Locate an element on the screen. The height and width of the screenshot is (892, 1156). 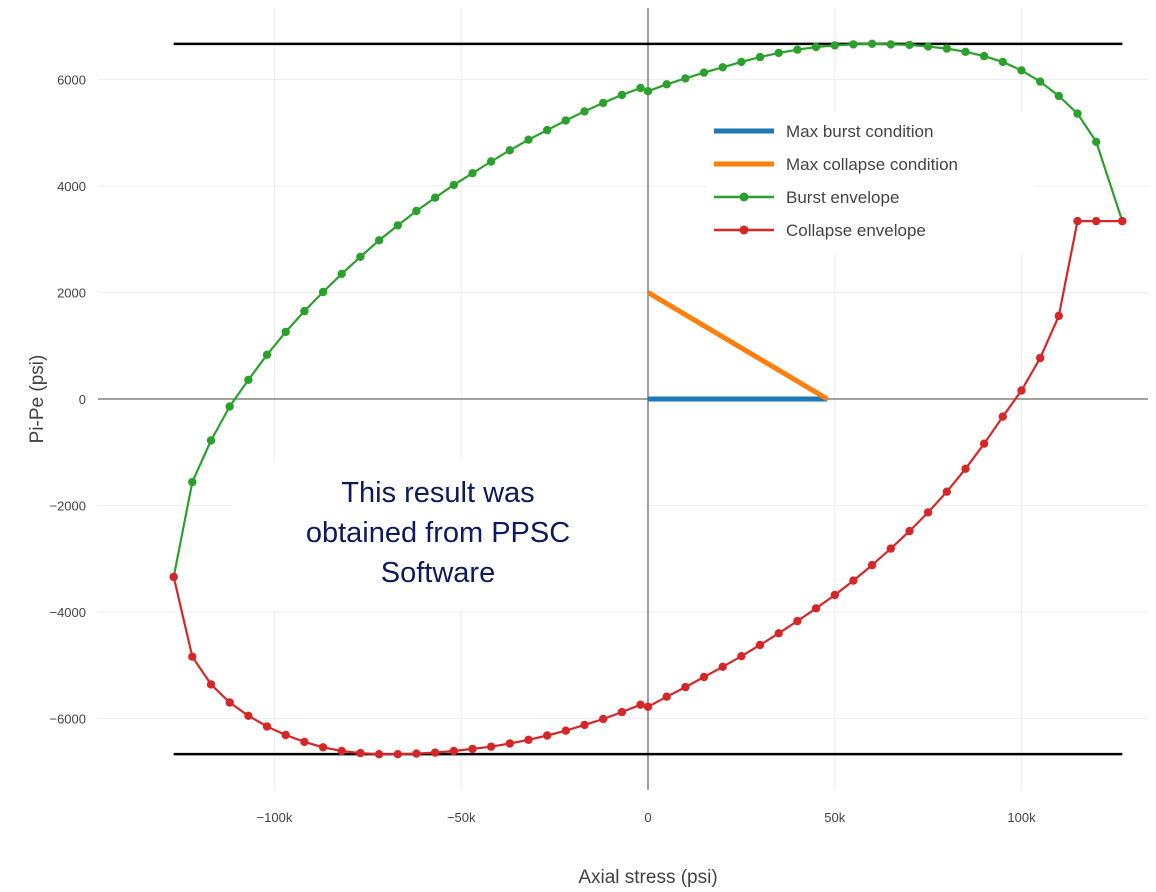
y-tick-label: 6000 is located at coordinates (71, 80).